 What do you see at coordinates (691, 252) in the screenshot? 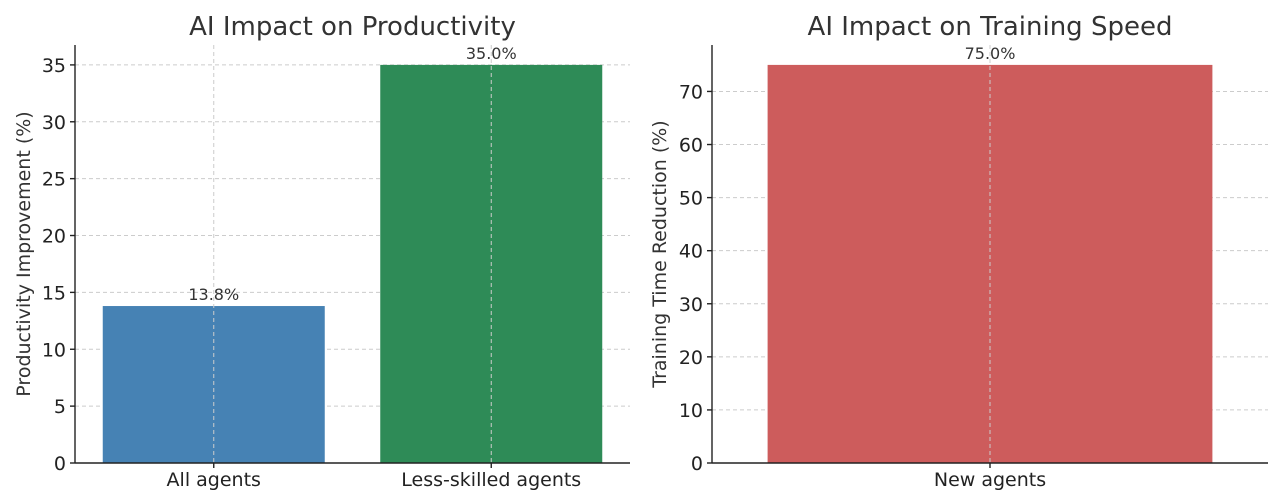
I see `y-tick-label: 40` at bounding box center [691, 252].